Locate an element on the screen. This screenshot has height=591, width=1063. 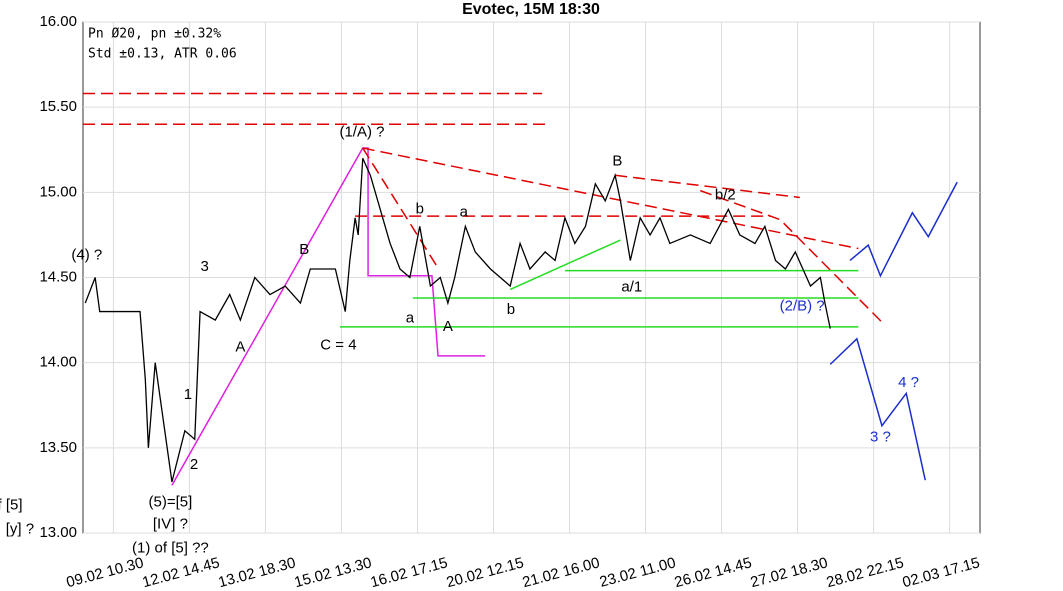
info-text: Pn Ø20, pn ±0.32% is located at coordinates (154, 34).